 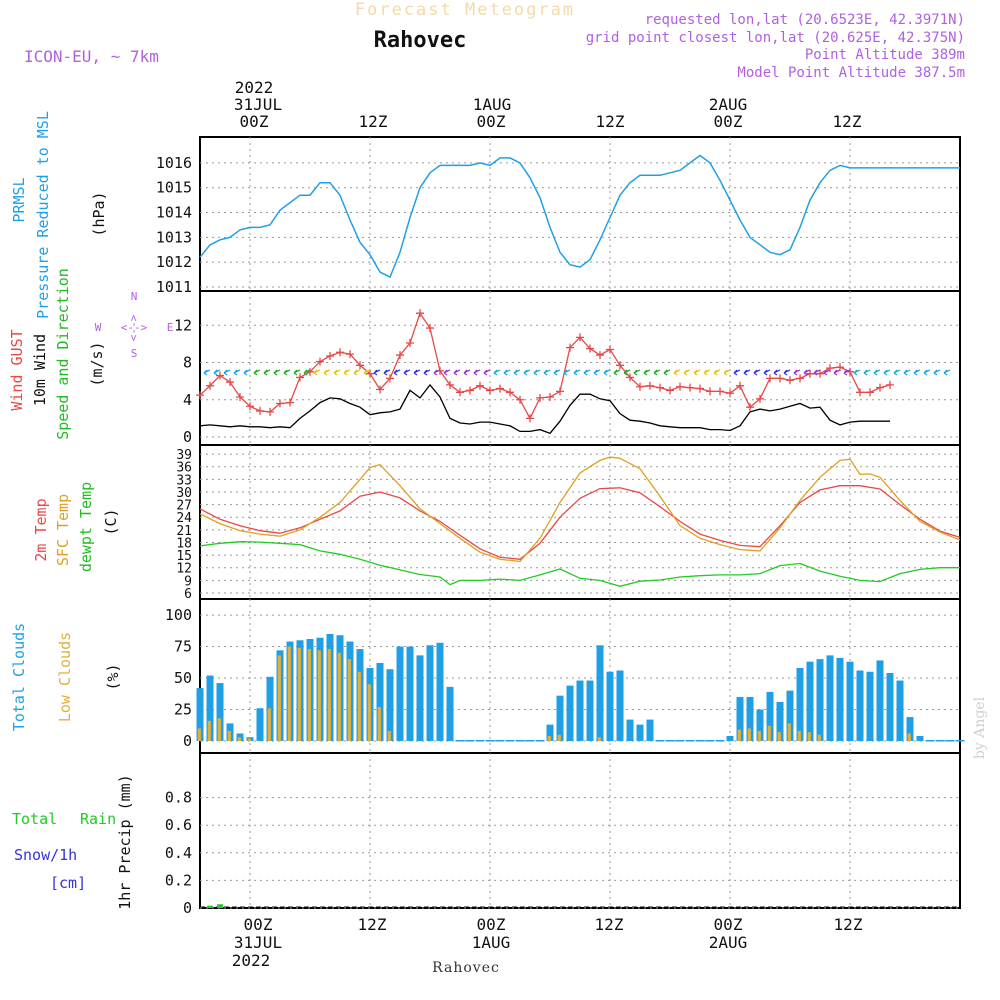 What do you see at coordinates (98, 819) in the screenshot?
I see `rain-label: Rain` at bounding box center [98, 819].